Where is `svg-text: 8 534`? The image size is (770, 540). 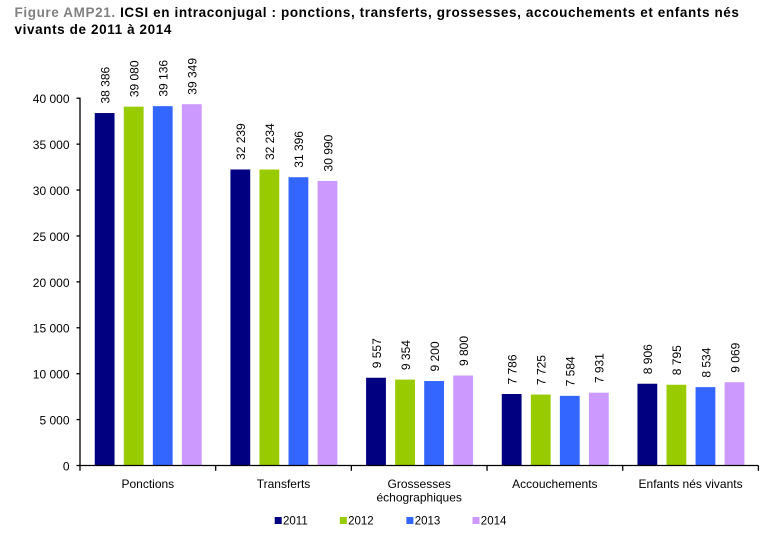 svg-text: 8 534 is located at coordinates (706, 362).